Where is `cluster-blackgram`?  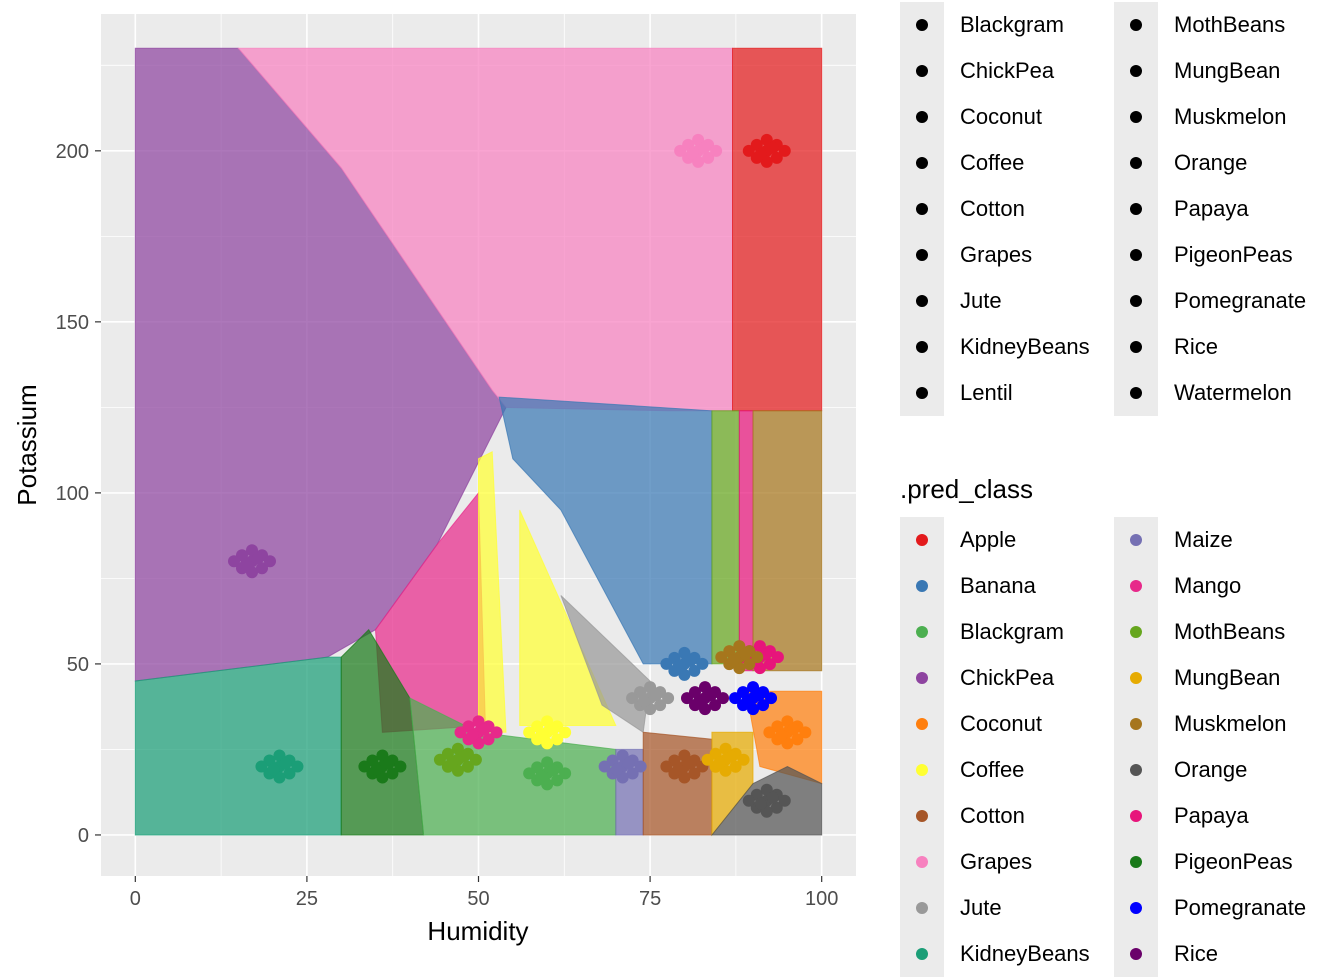 cluster-blackgram is located at coordinates (547, 773).